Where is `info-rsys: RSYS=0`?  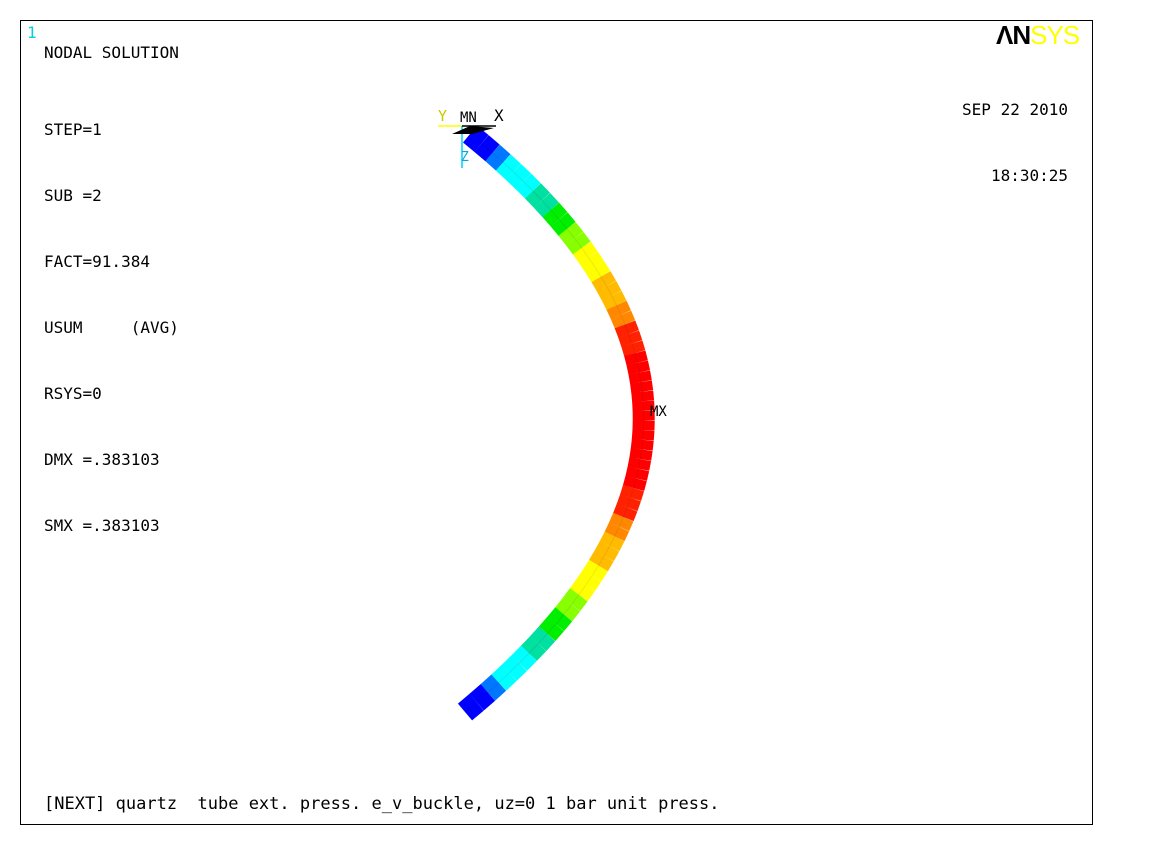
info-rsys: RSYS=0 is located at coordinates (73, 393).